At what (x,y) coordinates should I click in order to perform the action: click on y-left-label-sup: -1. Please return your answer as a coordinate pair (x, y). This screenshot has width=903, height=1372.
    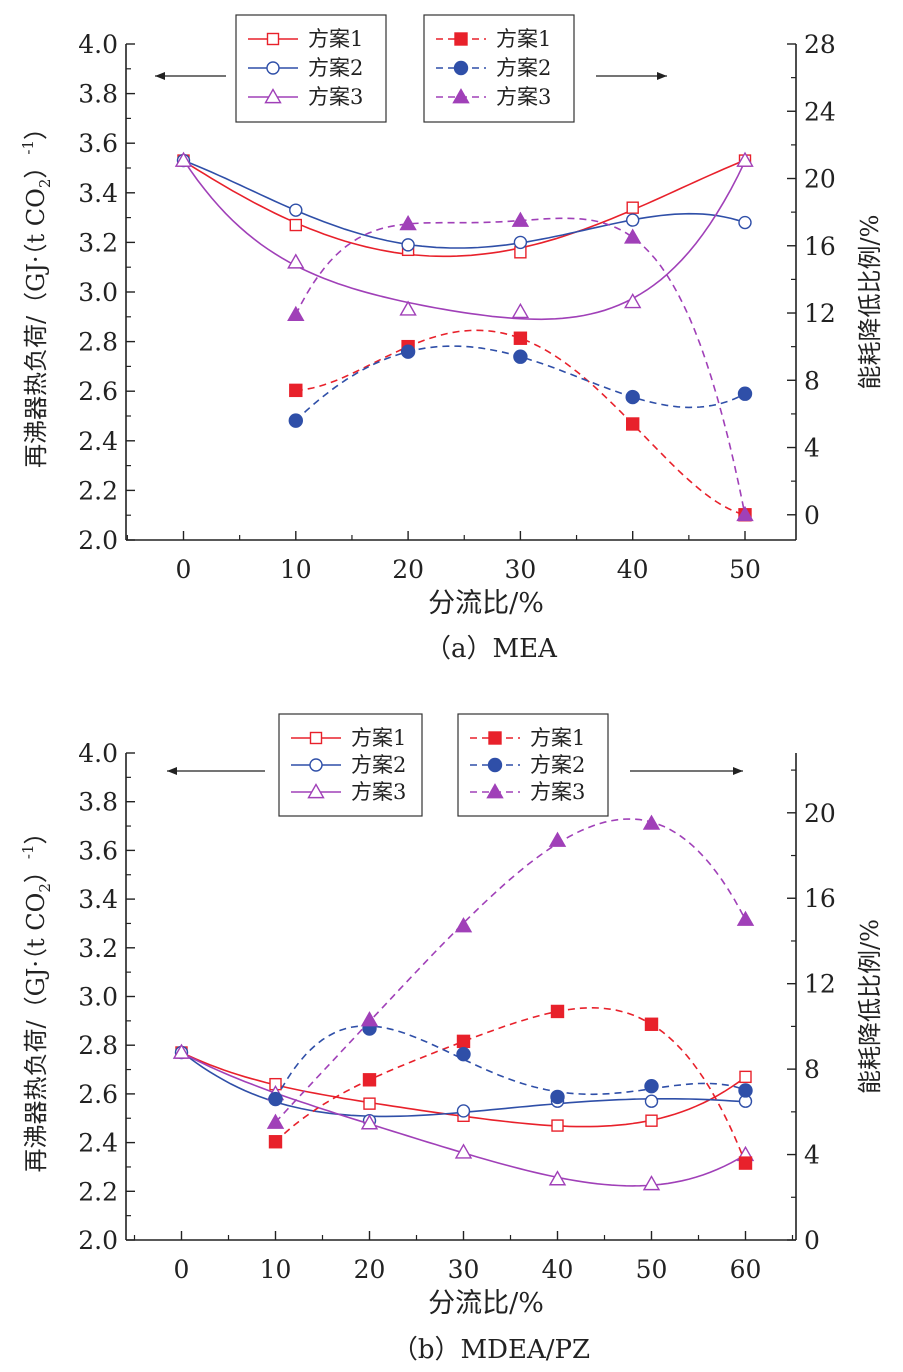
    Looking at the image, I should click on (28, 852).